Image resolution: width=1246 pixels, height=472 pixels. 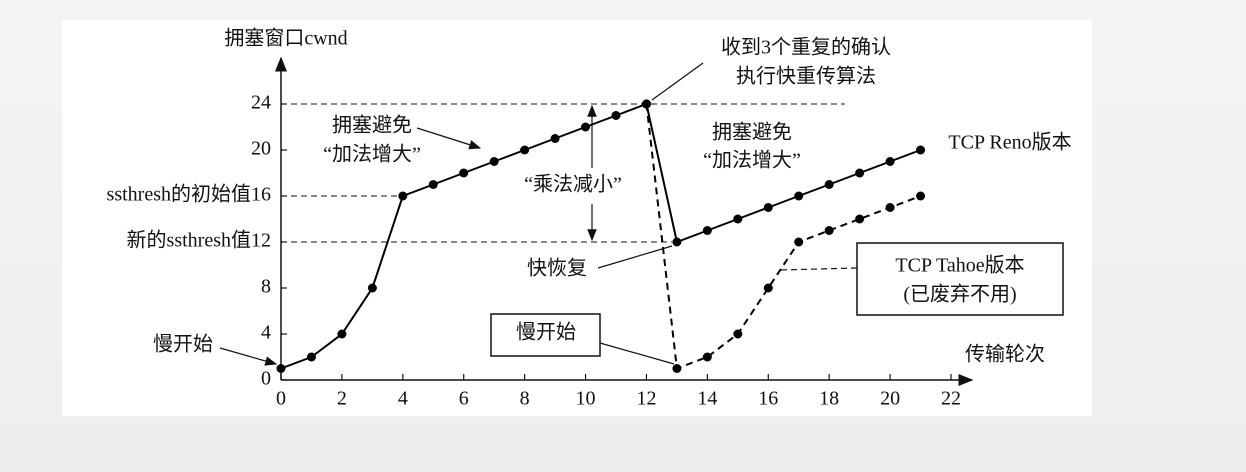 I want to click on series-label: TCP Reno版本, so click(x=1009, y=142).